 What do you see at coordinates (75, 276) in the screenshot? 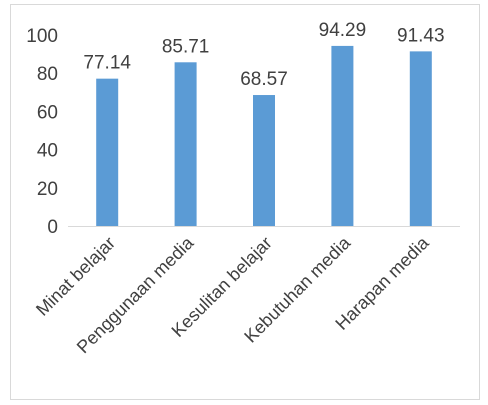
I see `category-label: Minat belajar` at bounding box center [75, 276].